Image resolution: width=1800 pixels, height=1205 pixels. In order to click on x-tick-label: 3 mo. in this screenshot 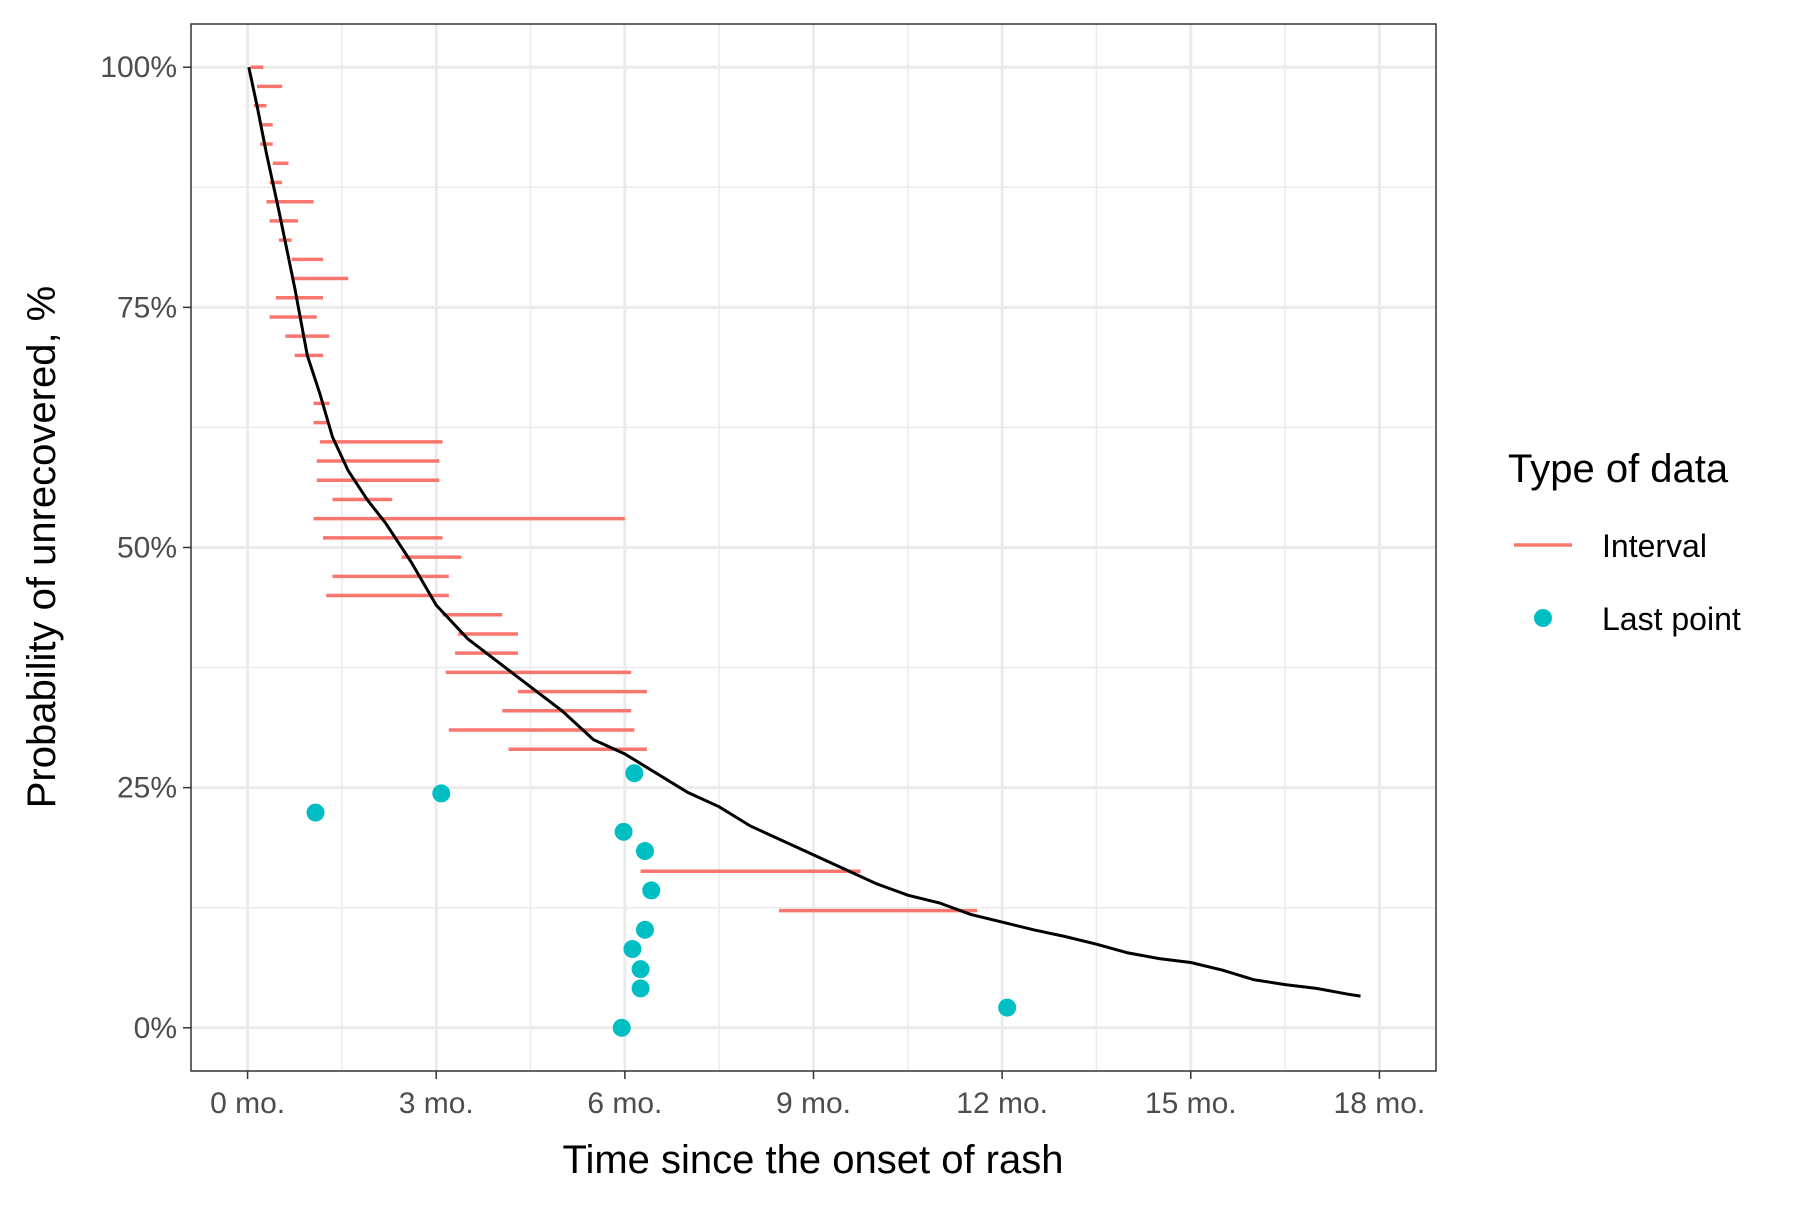, I will do `click(436, 1103)`.